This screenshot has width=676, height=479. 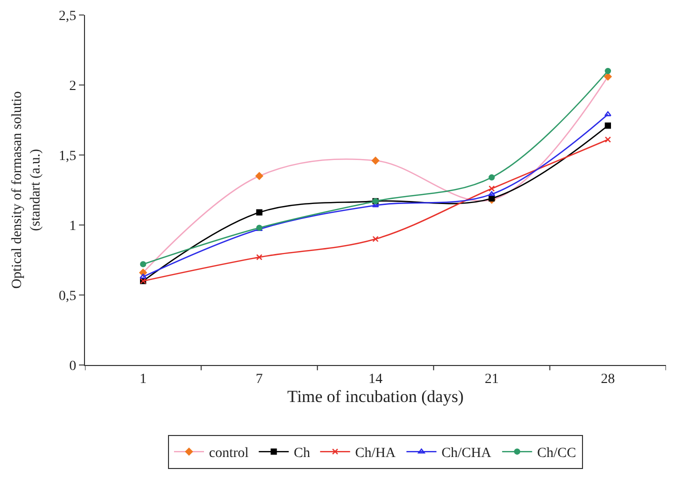 What do you see at coordinates (27, 190) in the screenshot?
I see `y-axis-title: Optical density of formasan solutio (standart (a.u.)` at bounding box center [27, 190].